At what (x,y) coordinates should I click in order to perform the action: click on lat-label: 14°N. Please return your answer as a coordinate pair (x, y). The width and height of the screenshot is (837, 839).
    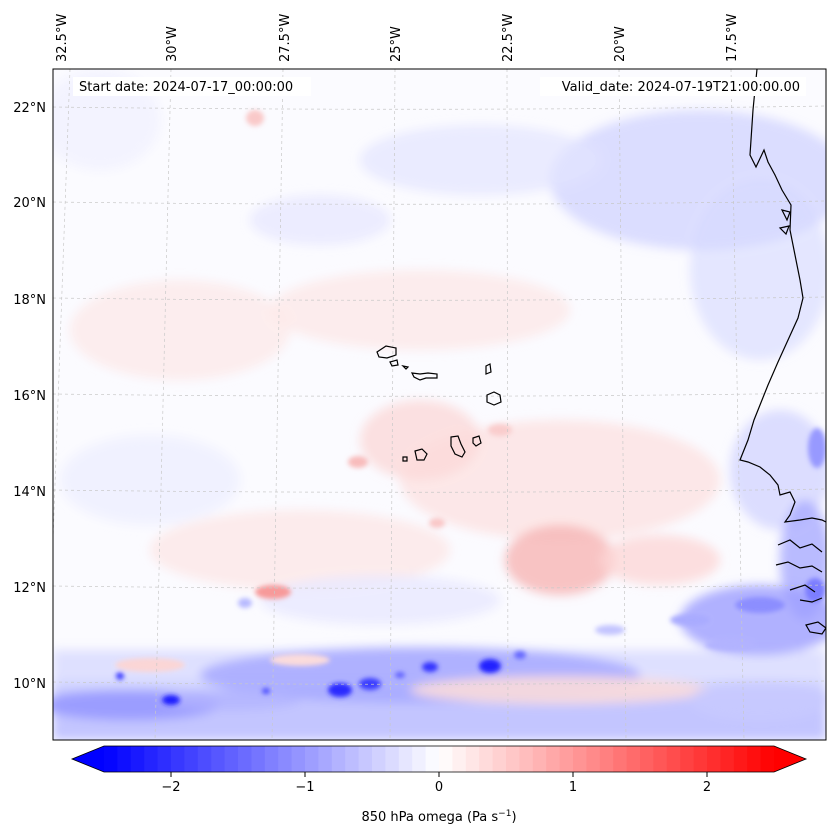
    Looking at the image, I should click on (29, 492).